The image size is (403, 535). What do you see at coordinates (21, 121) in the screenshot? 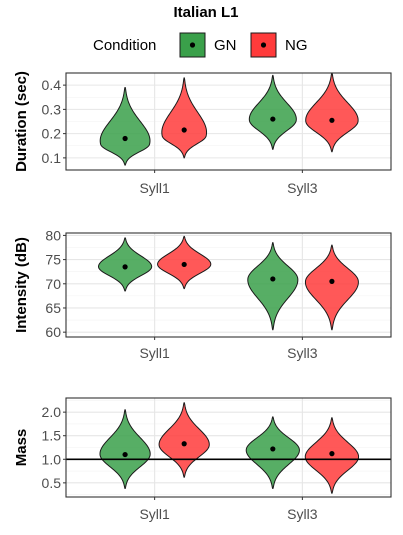
I see `y-axis-label: Duration (sec)` at bounding box center [21, 121].